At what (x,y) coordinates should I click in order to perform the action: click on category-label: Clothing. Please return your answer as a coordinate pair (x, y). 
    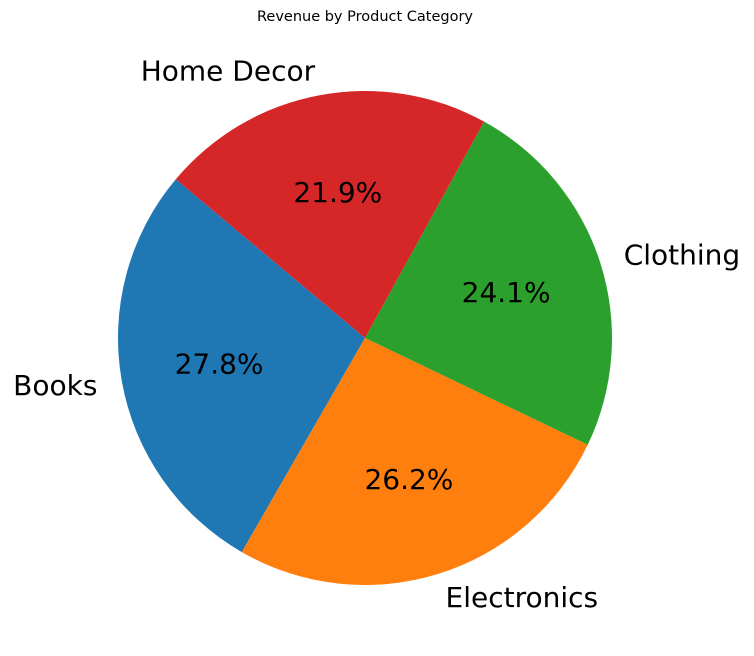
    Looking at the image, I should click on (682, 255).